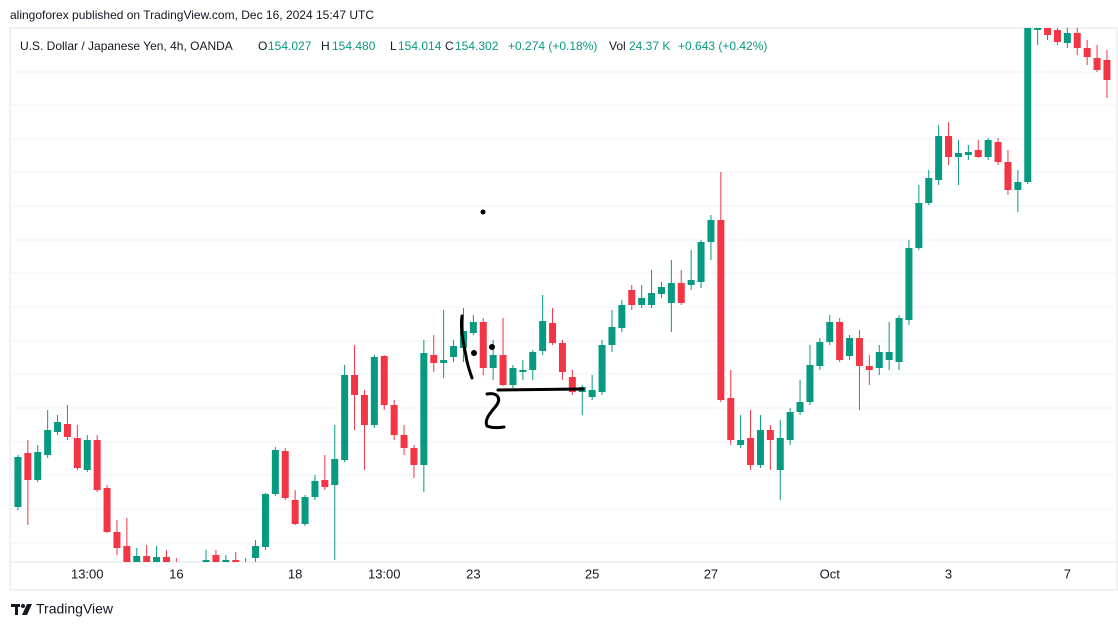 This screenshot has height=629, width=1118. Describe the element at coordinates (522, 319) in the screenshot. I see `drawings` at that location.